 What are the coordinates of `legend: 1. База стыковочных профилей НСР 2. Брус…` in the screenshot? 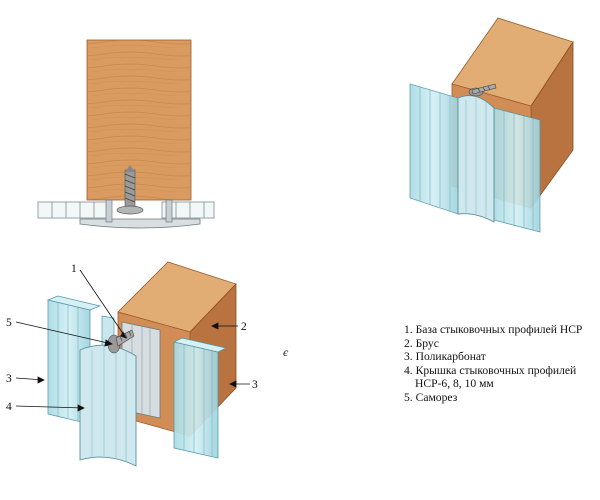 It's located at (502, 364).